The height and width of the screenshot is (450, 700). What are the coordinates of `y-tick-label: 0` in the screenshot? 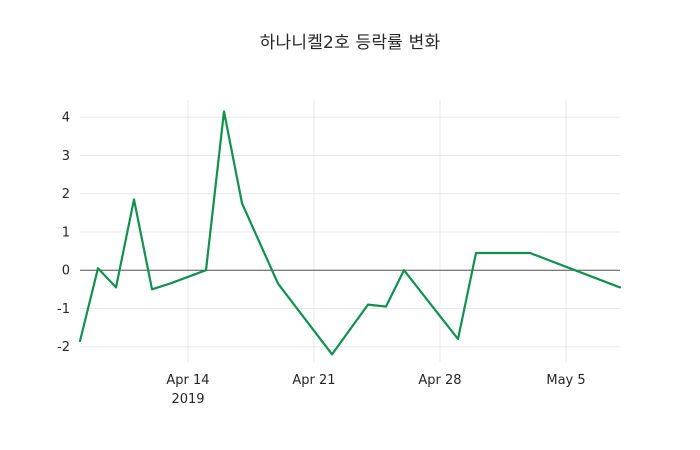 It's located at (66, 271).